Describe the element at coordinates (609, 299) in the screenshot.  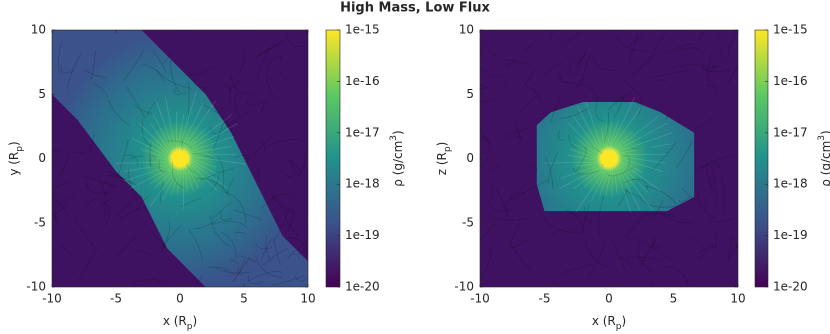
I see `x-tick-label: 0` at that location.